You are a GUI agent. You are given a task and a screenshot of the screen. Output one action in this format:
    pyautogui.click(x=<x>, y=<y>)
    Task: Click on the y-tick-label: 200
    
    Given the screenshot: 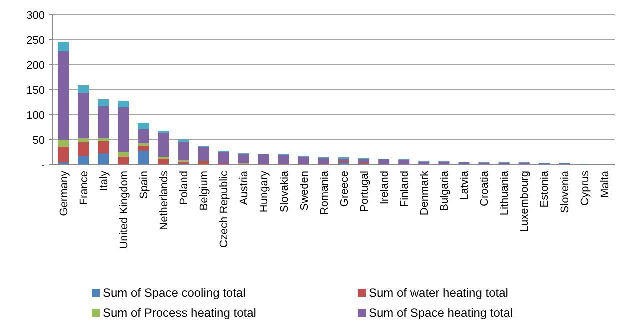 What is the action you would take?
    pyautogui.click(x=35, y=66)
    